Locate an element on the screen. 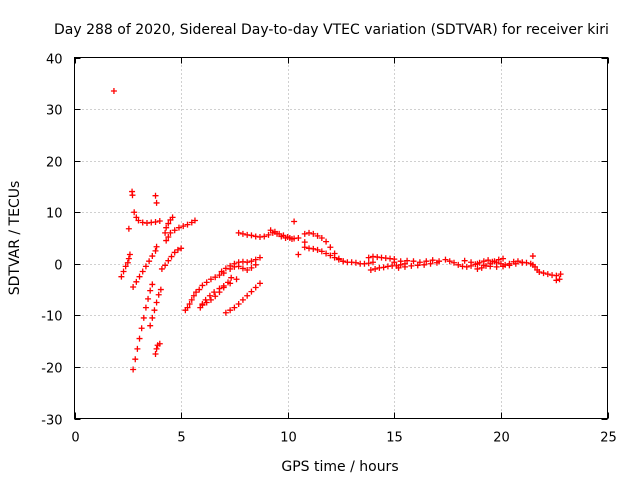 The image size is (640, 480). y-axis-label: SDTVAR / TECUs is located at coordinates (15, 238).